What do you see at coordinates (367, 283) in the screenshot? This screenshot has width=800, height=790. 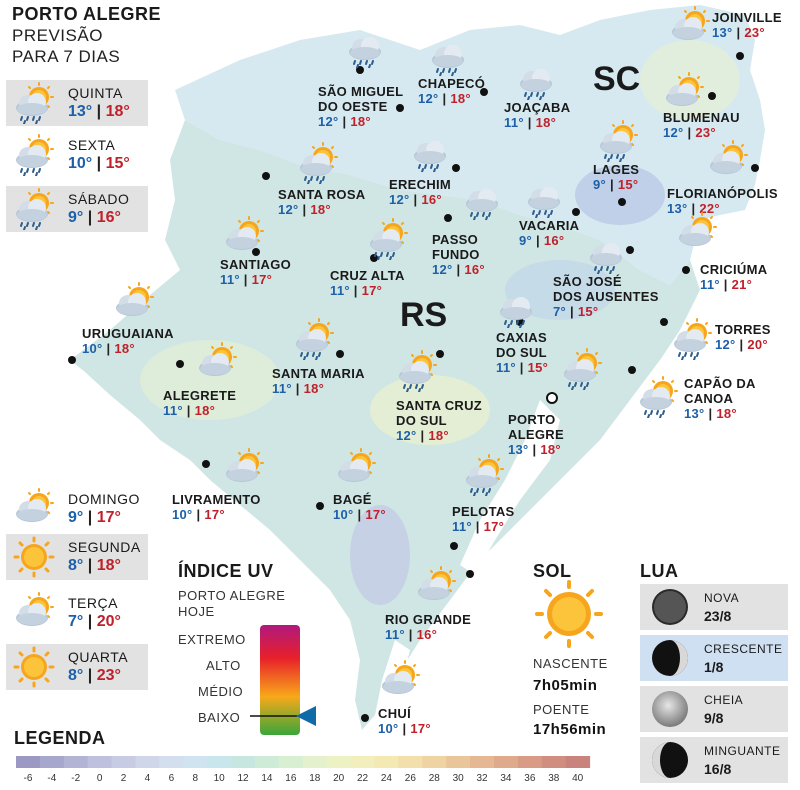 I see `city-label: CRUZ ALTA 11° | 17°` at bounding box center [367, 283].